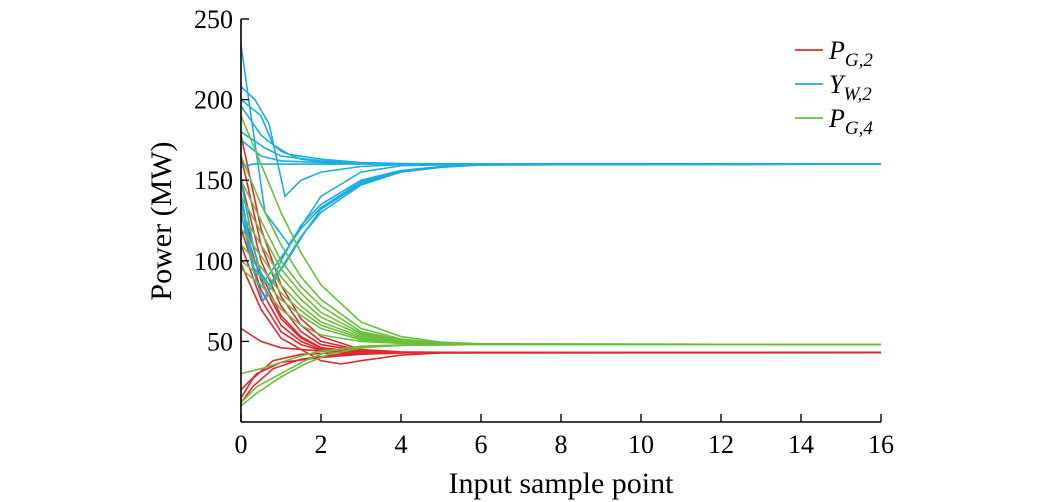 This screenshot has height=502, width=1040. I want to click on x-axis-label: Input sample point, so click(562, 483).